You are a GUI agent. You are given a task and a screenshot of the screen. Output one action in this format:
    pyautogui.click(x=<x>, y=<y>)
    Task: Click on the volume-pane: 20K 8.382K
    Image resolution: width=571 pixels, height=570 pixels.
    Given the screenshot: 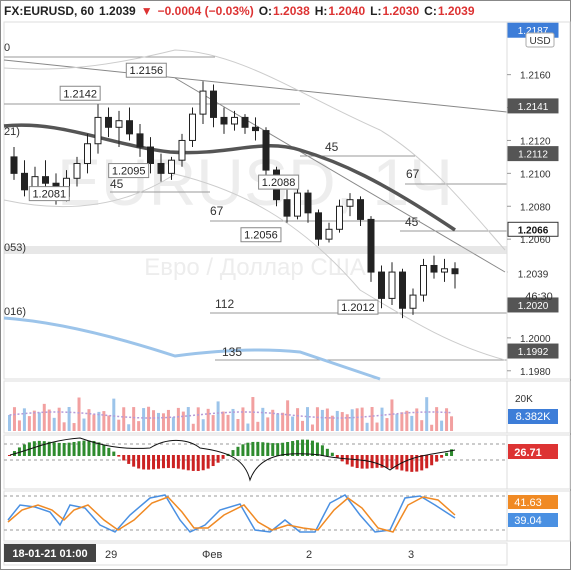 What is the action you would take?
    pyautogui.click(x=287, y=407)
    